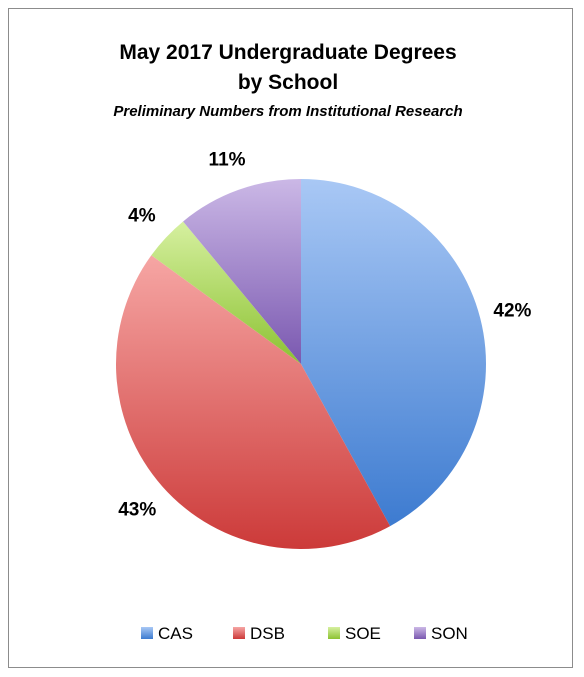 This screenshot has height=677, width=584. What do you see at coordinates (267, 633) in the screenshot?
I see `legend-label-dsb: DSB` at bounding box center [267, 633].